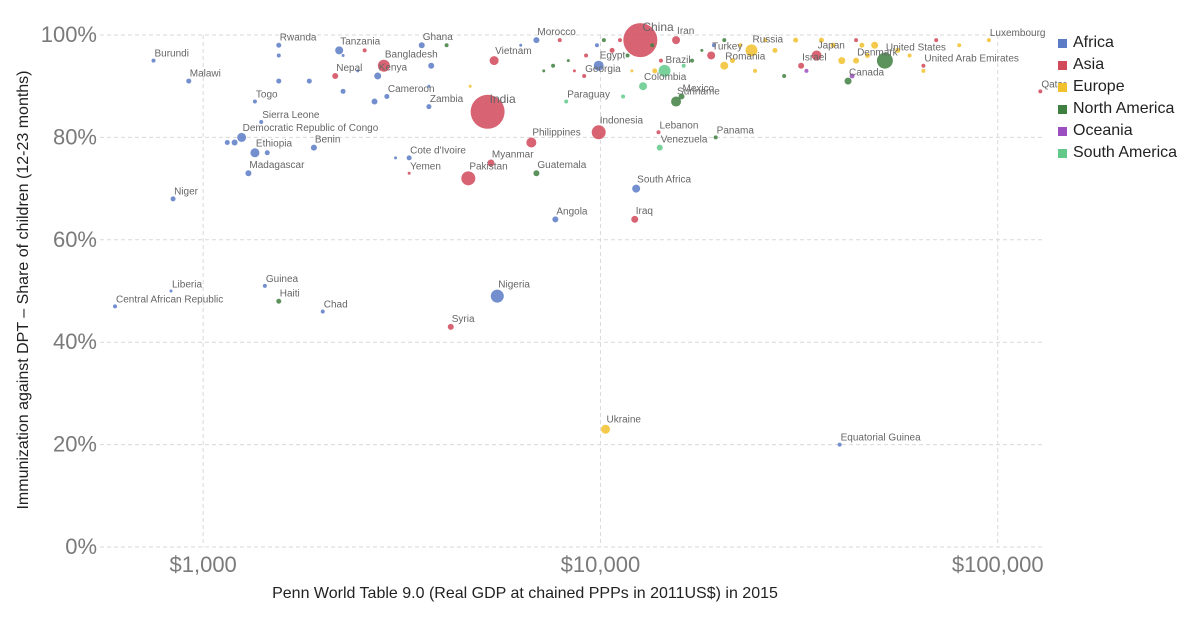  I want to click on point-label: Chad, so click(336, 304).